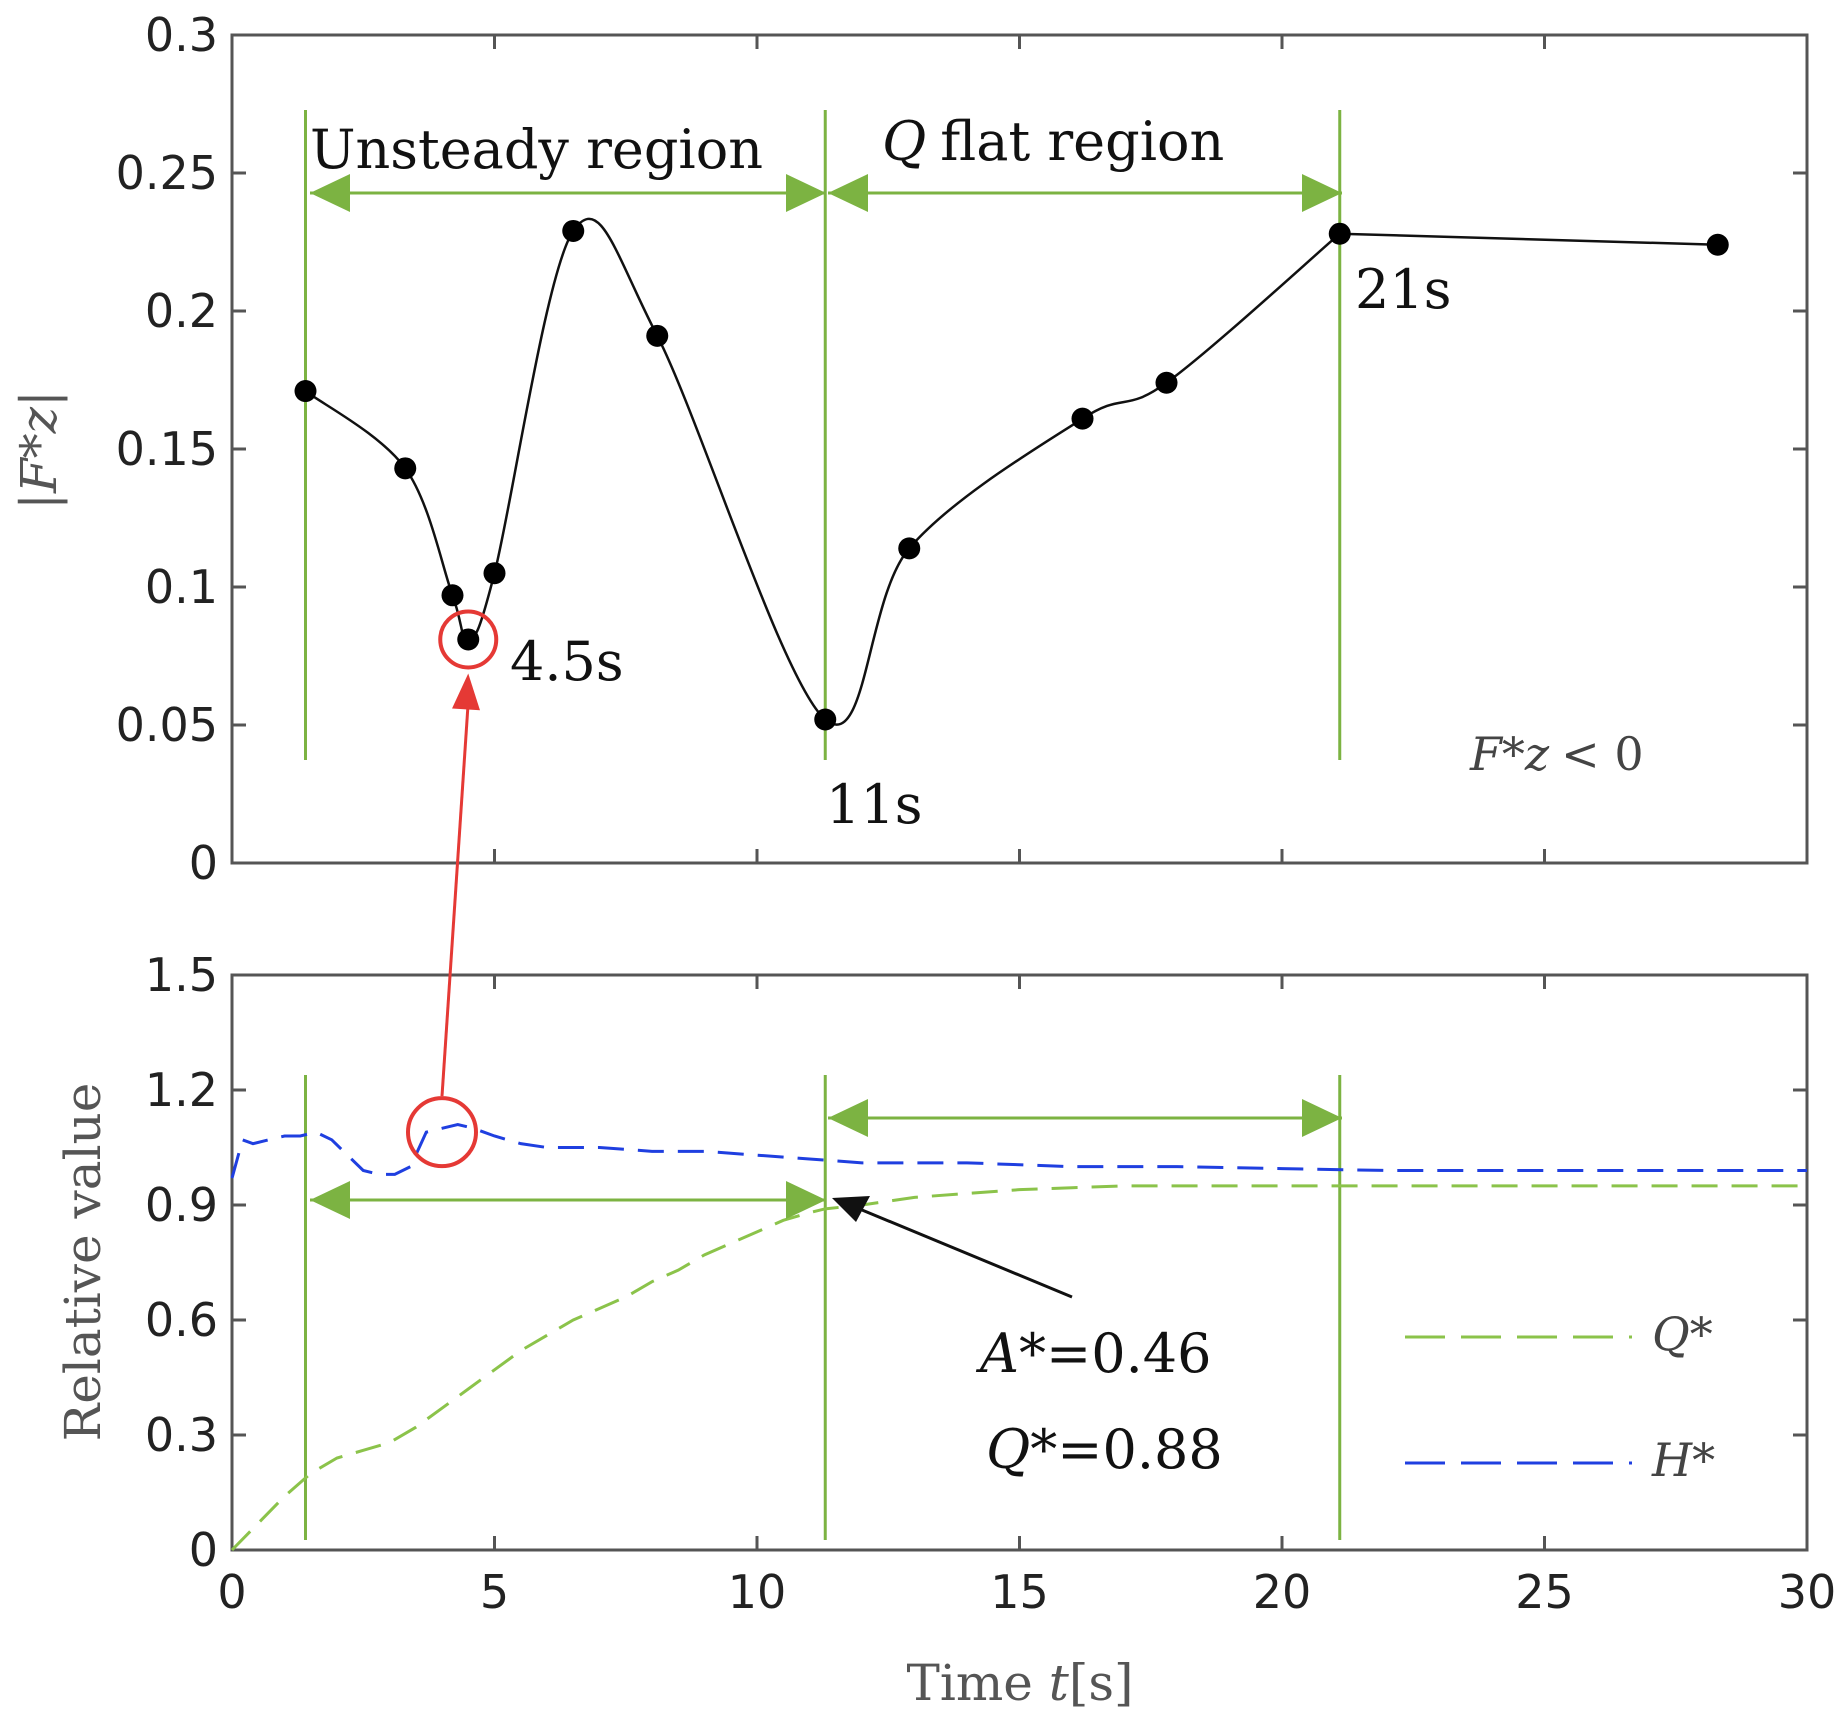  Describe the element at coordinates (39, 450) in the screenshot. I see `top-y-axis-label: |F*z|` at that location.